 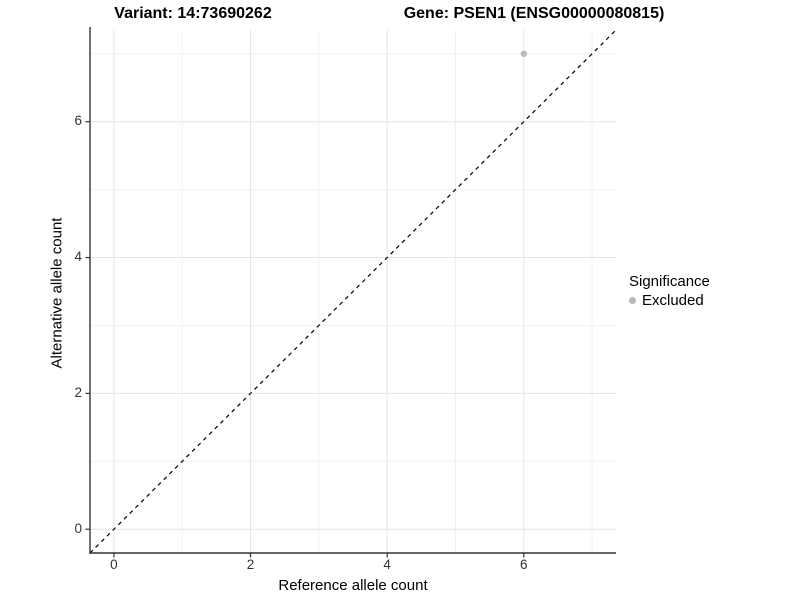 What do you see at coordinates (114, 564) in the screenshot?
I see `x-tick-label: 0` at bounding box center [114, 564].